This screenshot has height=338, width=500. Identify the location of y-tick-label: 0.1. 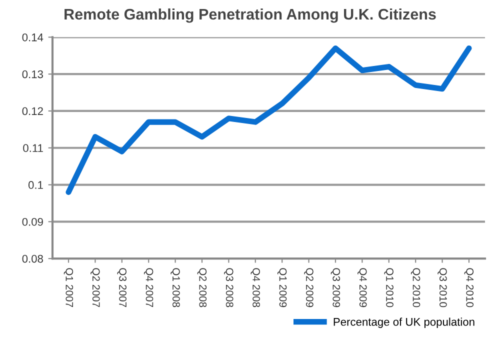
(35, 185).